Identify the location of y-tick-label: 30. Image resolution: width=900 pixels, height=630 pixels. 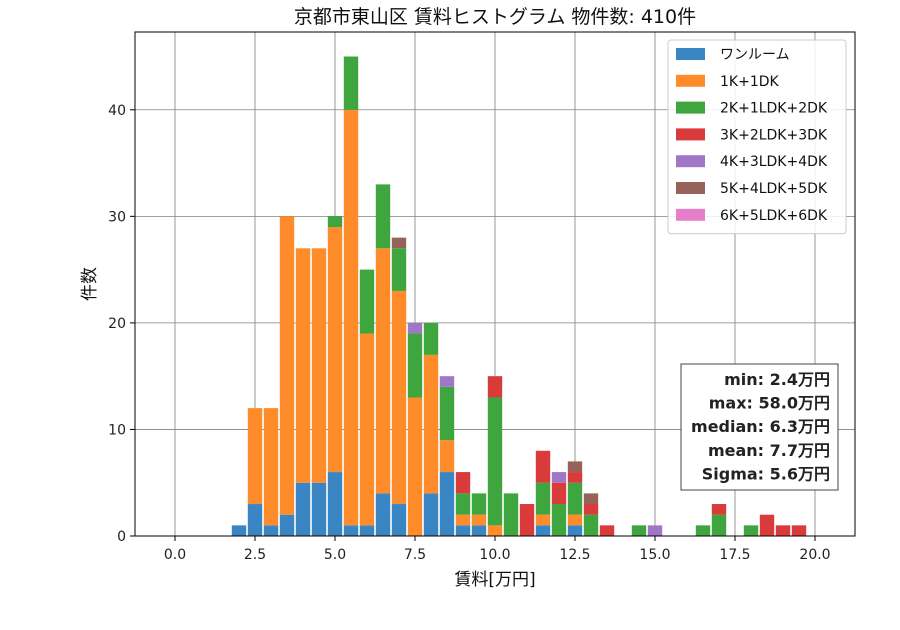
(117, 217).